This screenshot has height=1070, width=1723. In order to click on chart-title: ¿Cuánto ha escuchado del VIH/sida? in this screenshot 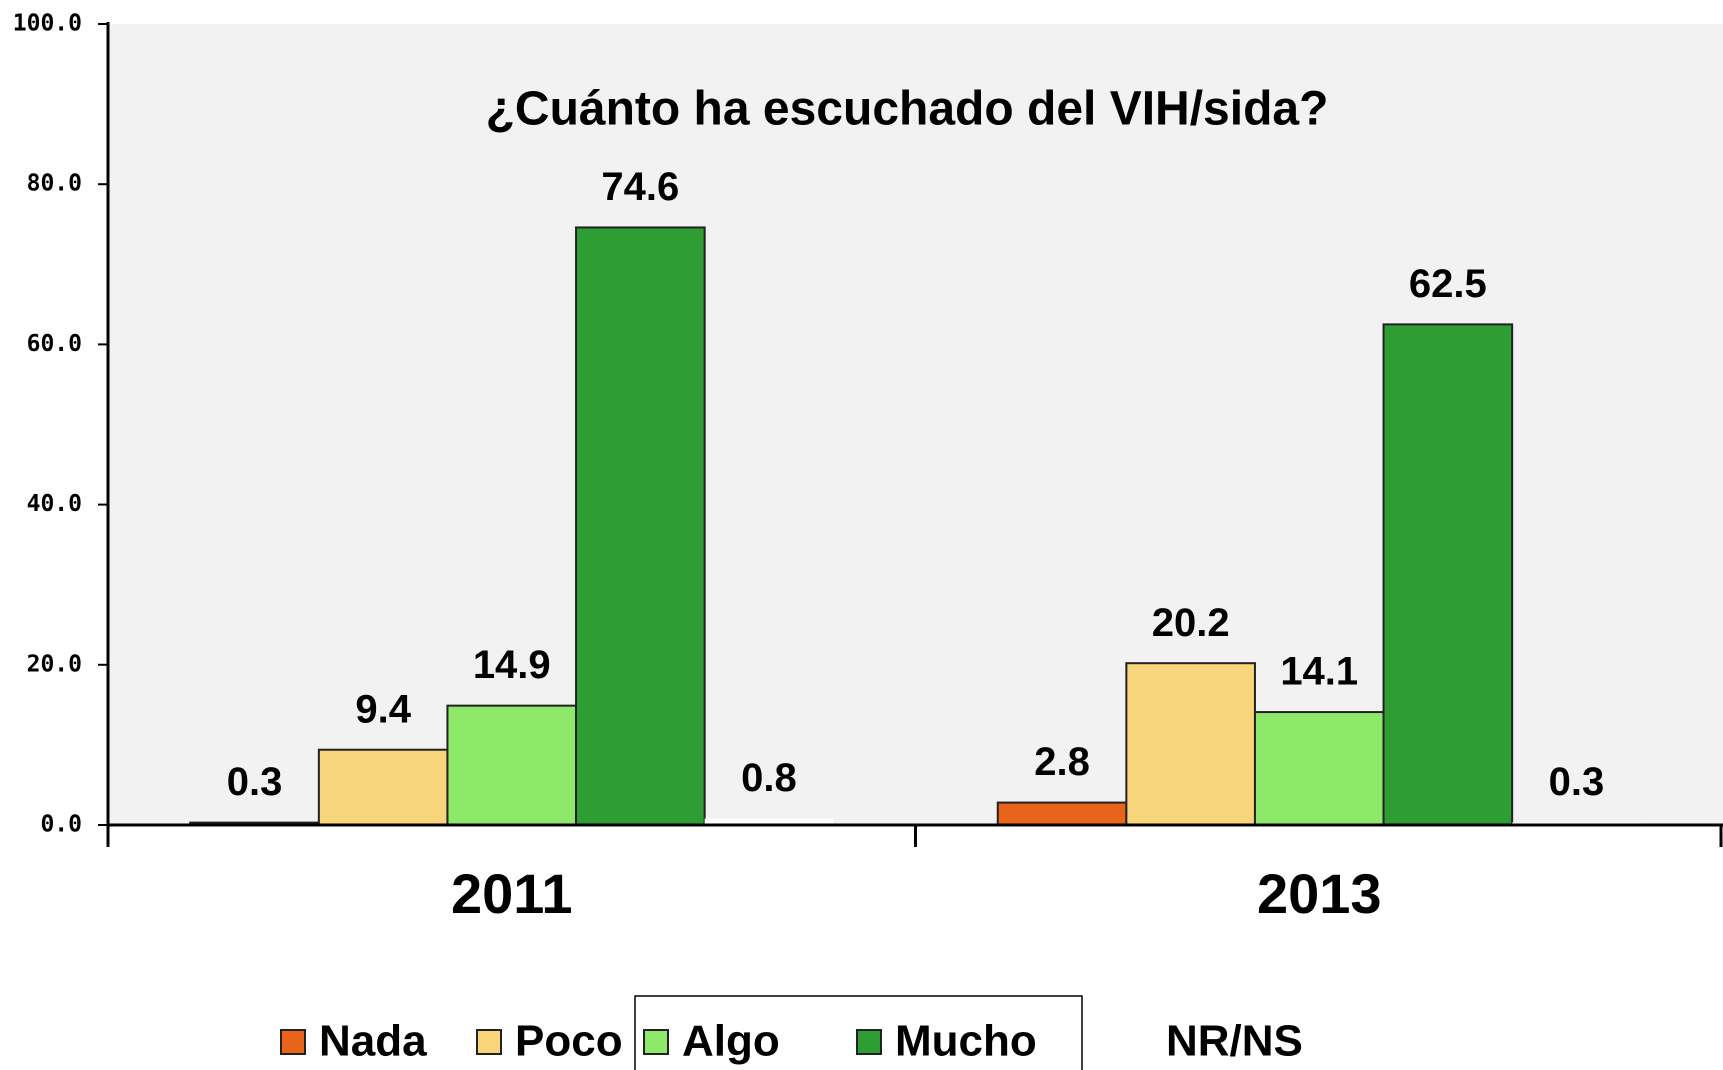, I will do `click(907, 109)`.